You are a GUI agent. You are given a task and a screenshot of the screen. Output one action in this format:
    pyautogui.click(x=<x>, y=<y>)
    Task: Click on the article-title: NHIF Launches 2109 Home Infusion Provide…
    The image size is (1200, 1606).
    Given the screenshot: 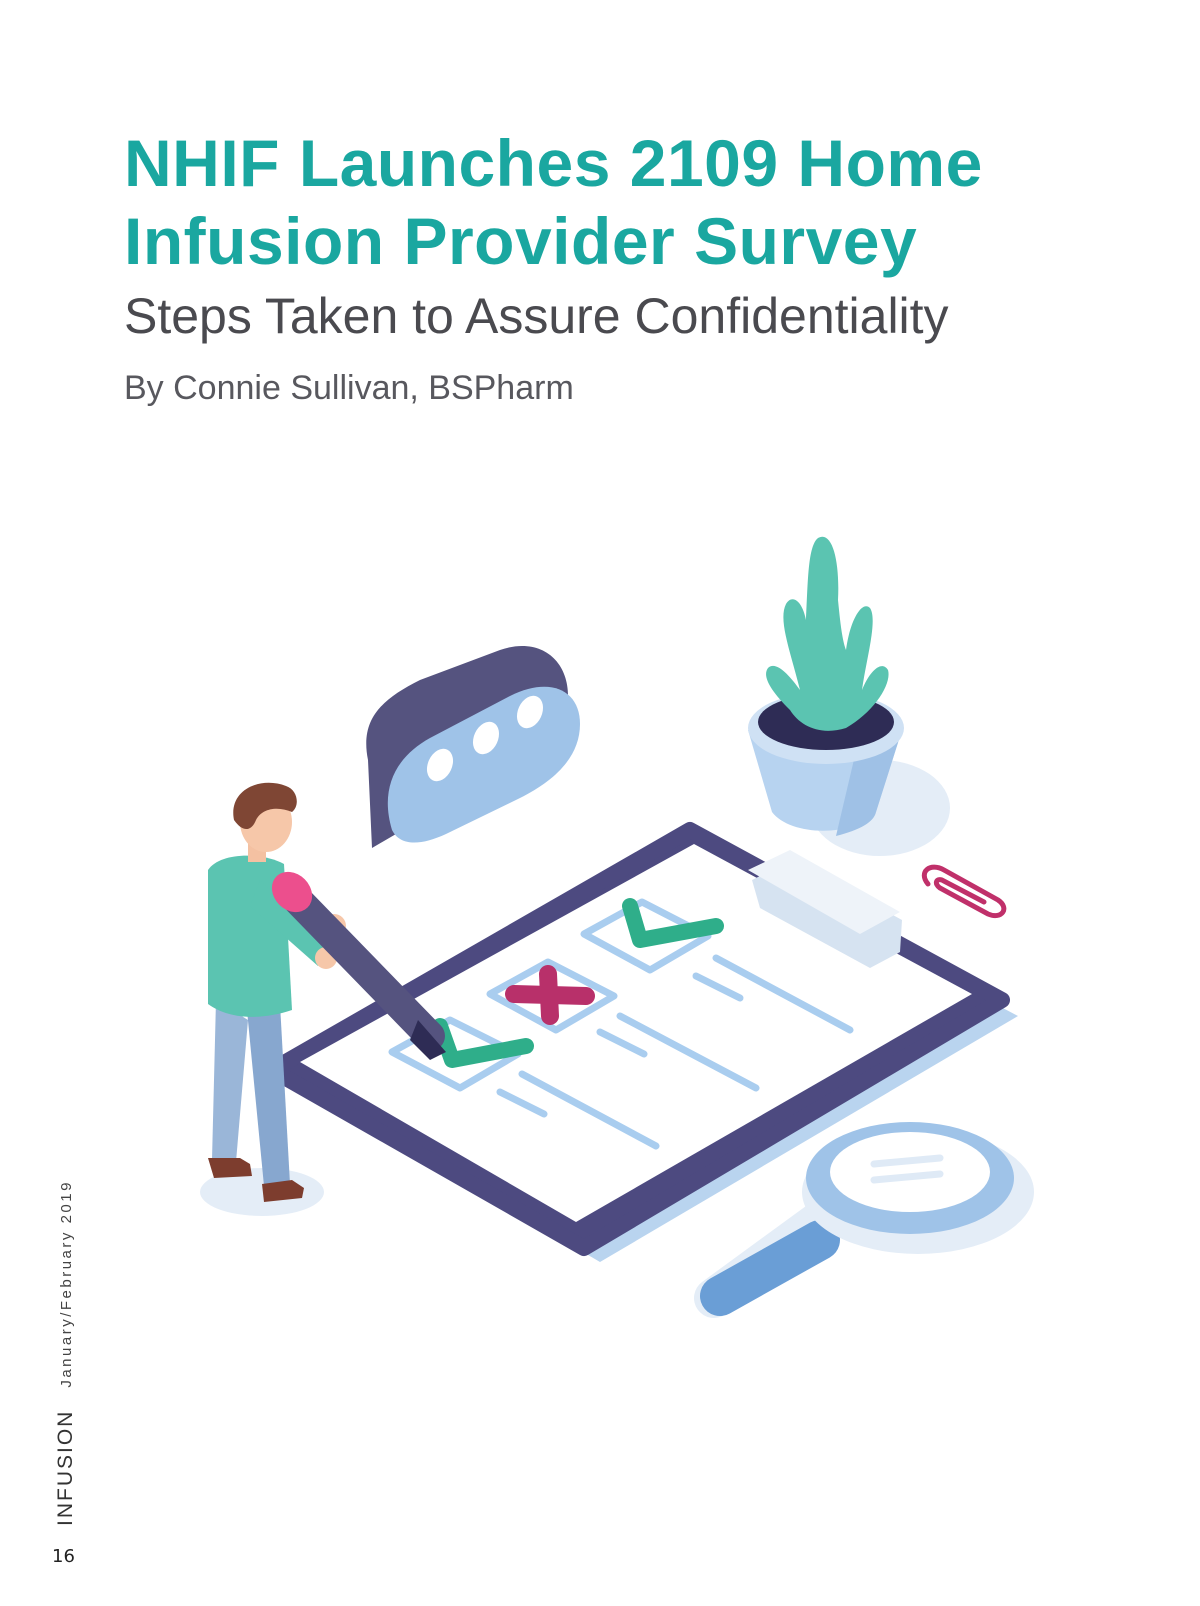 What is the action you would take?
    pyautogui.click(x=624, y=202)
    